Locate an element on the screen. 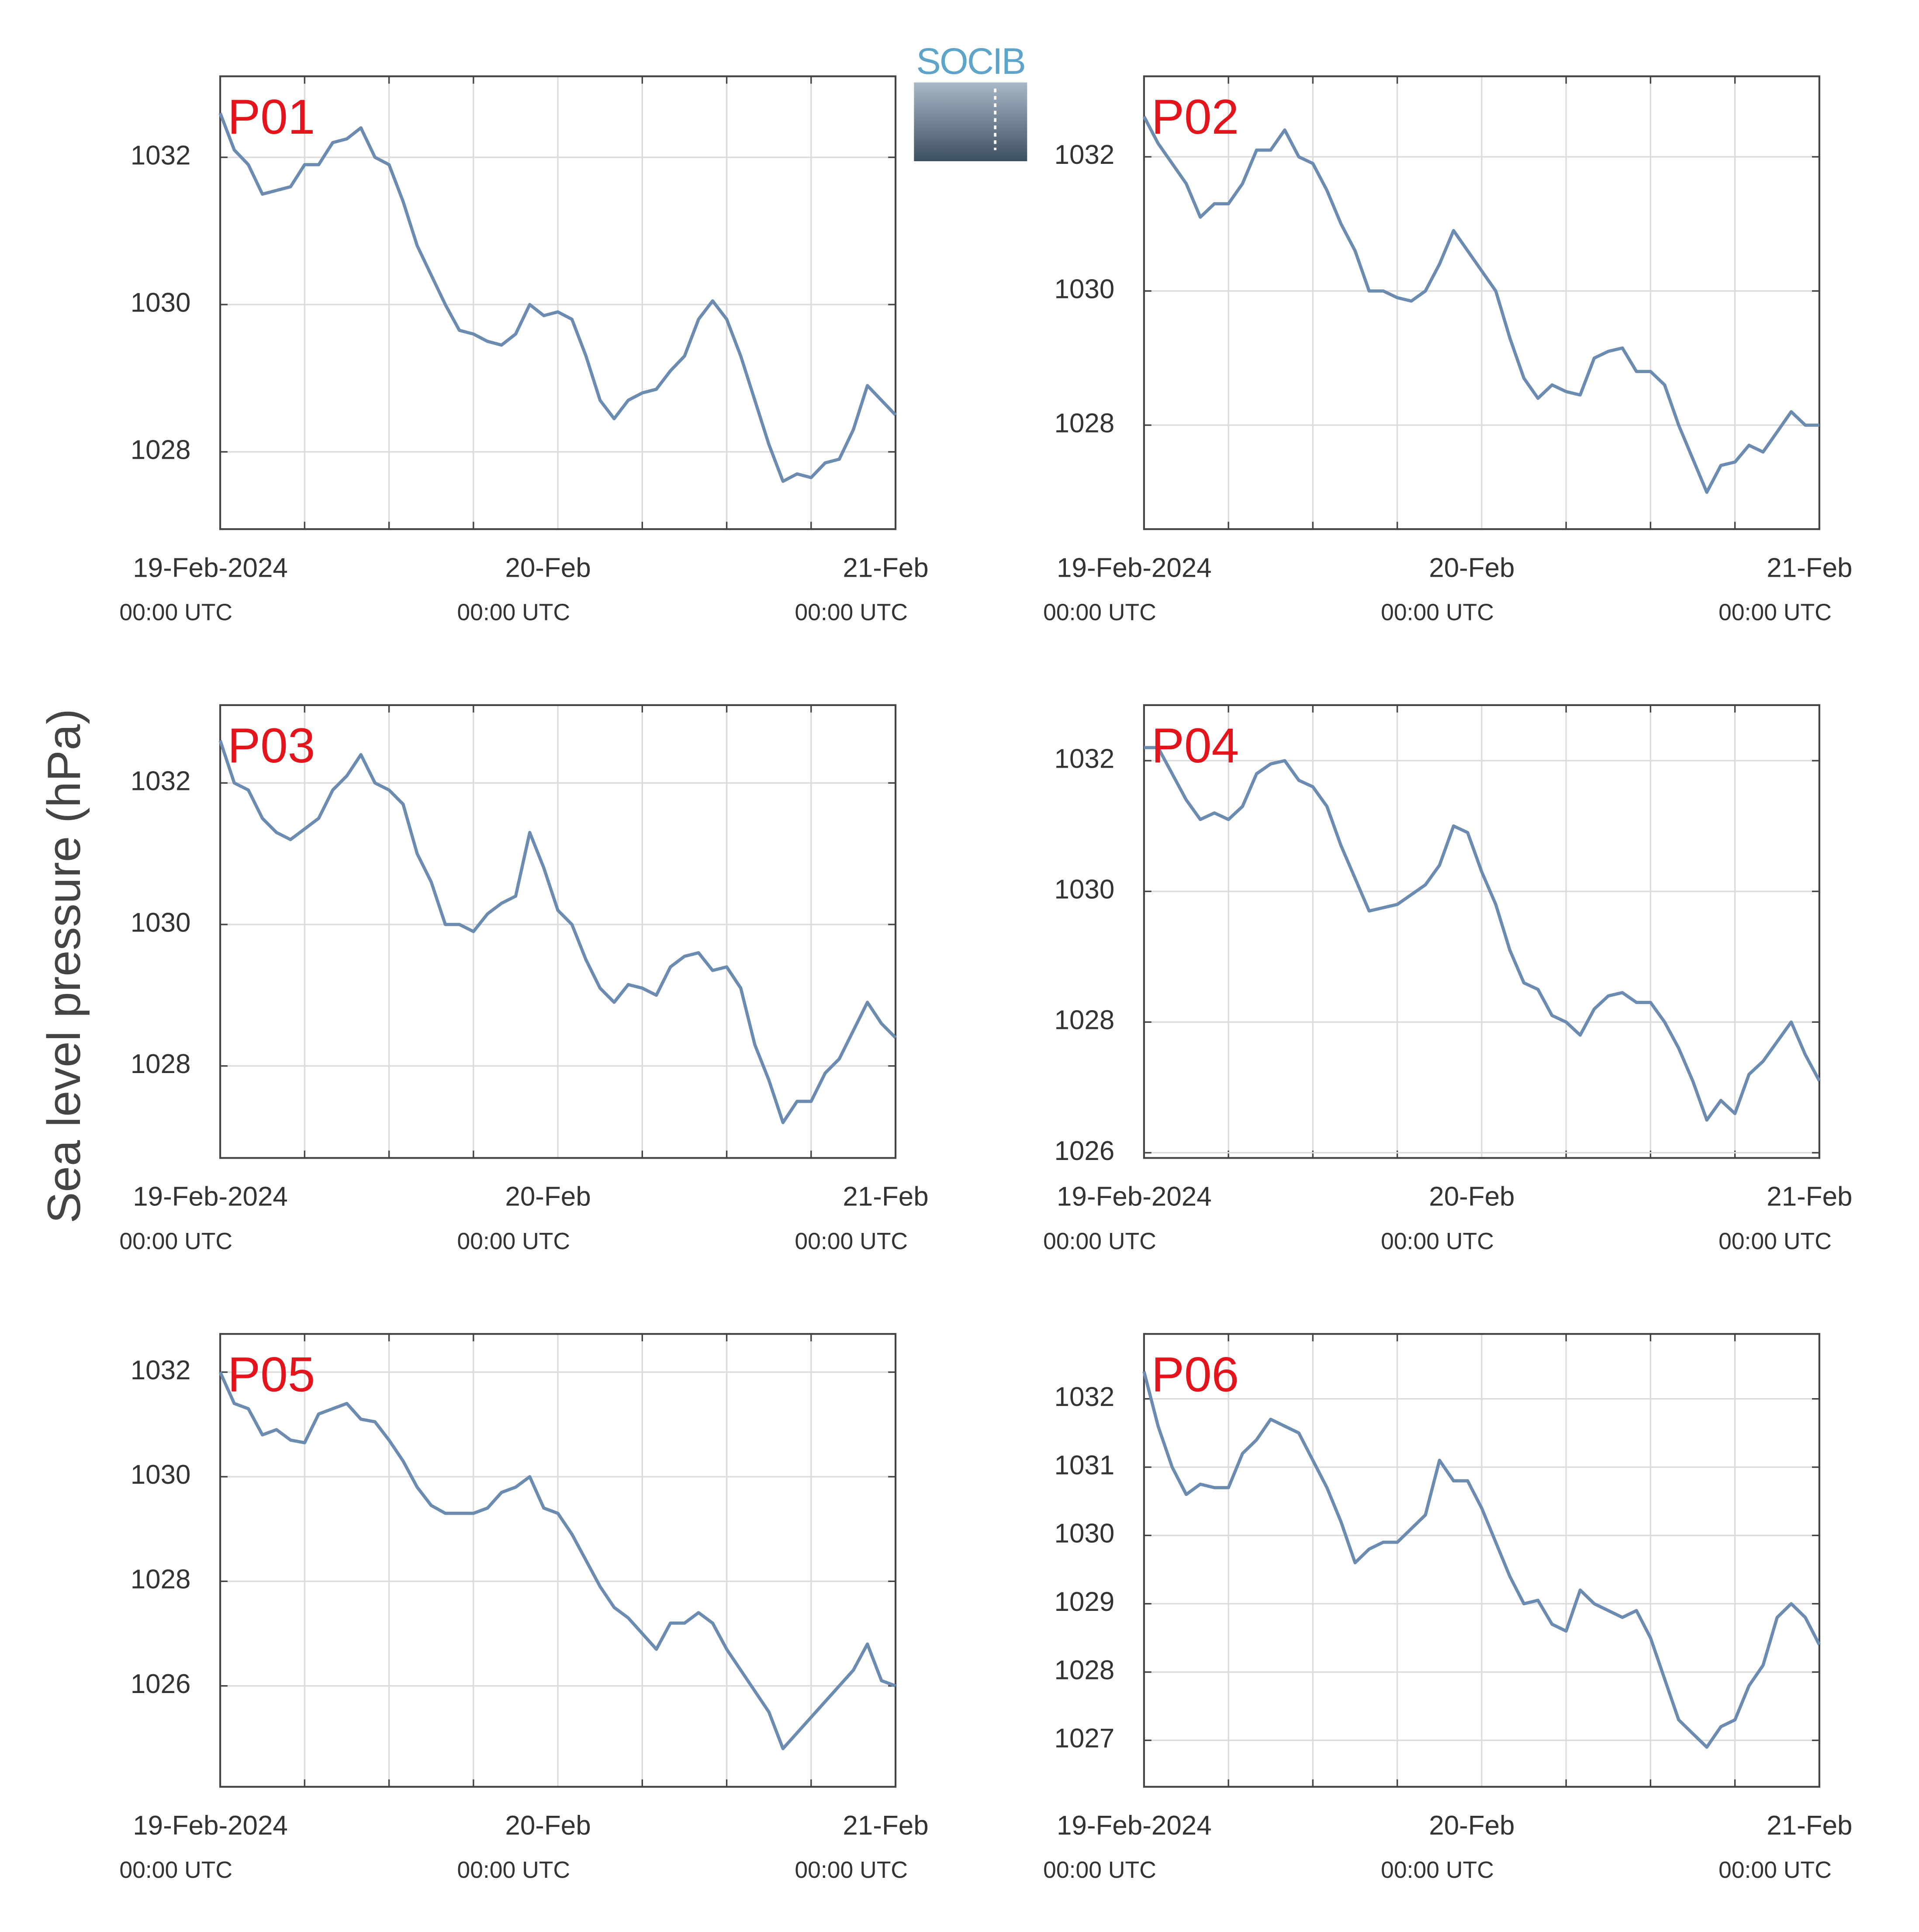 The height and width of the screenshot is (1932, 1919). logo-box is located at coordinates (970, 121).